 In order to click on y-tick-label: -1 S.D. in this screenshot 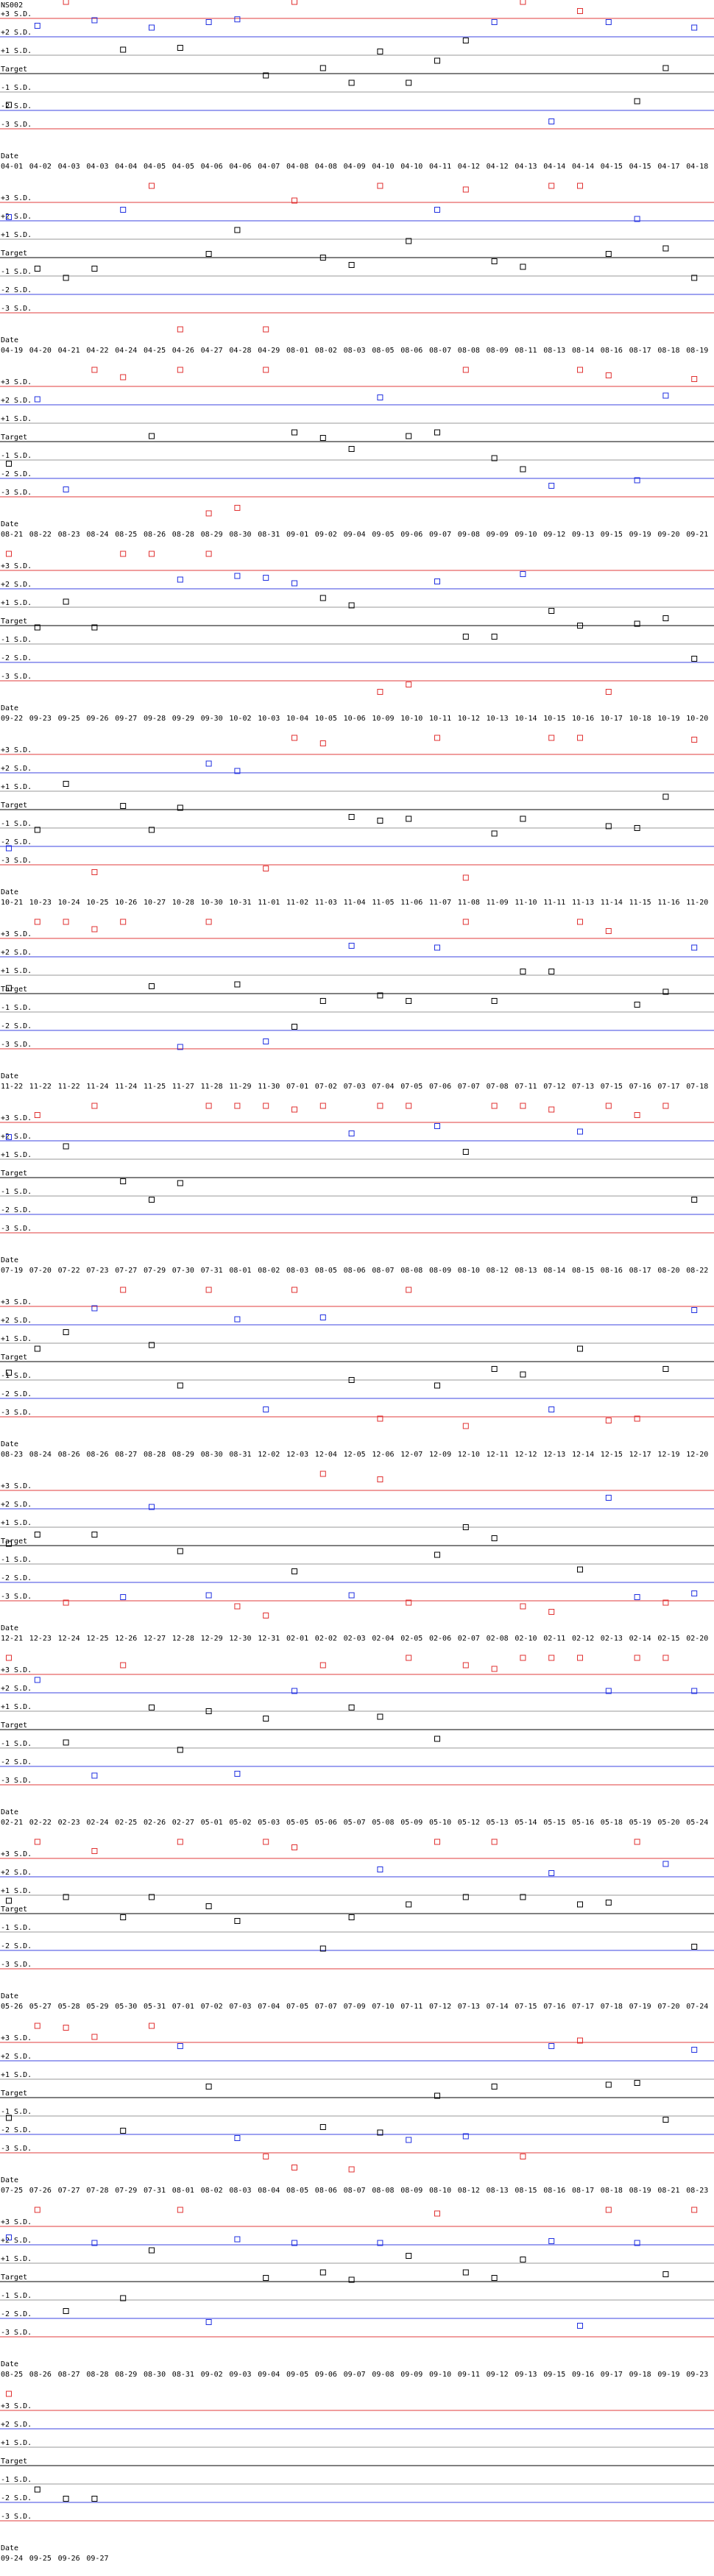, I will do `click(16, 824)`.